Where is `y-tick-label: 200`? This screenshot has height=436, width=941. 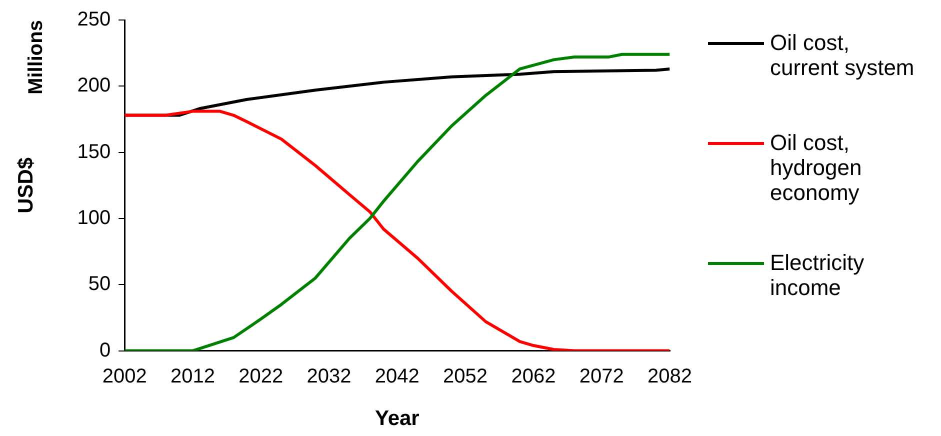 y-tick-label: 200 is located at coordinates (94, 85).